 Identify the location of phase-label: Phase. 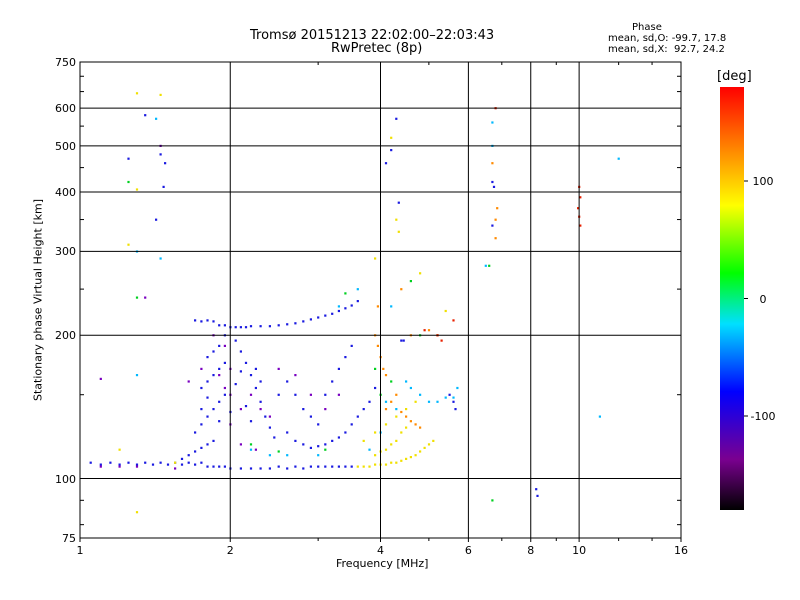
(647, 27).